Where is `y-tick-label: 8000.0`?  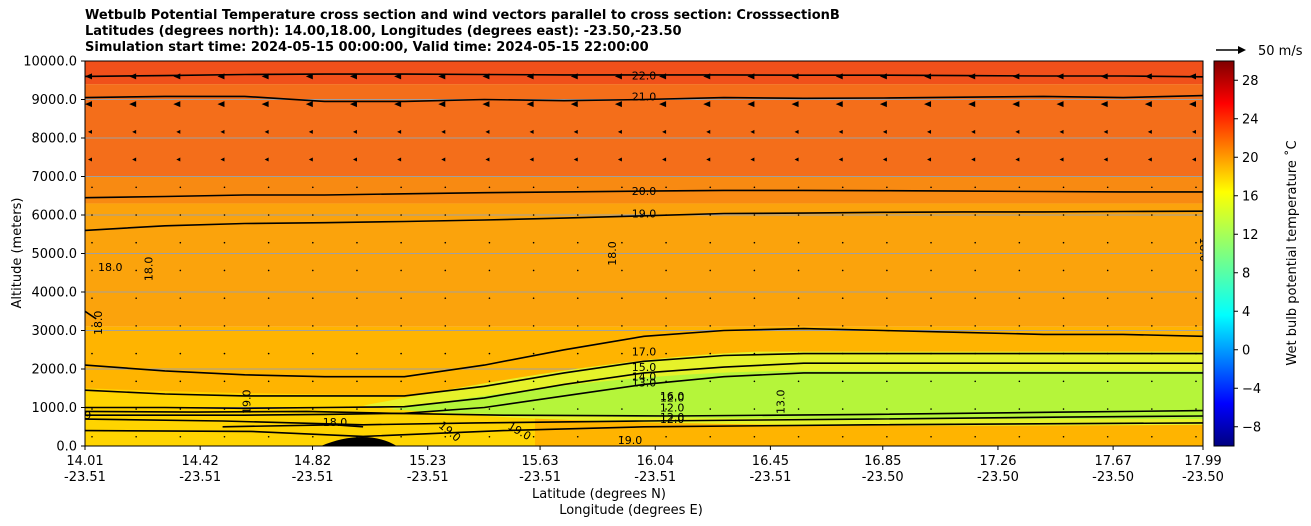 y-tick-label: 8000.0 is located at coordinates (55, 139).